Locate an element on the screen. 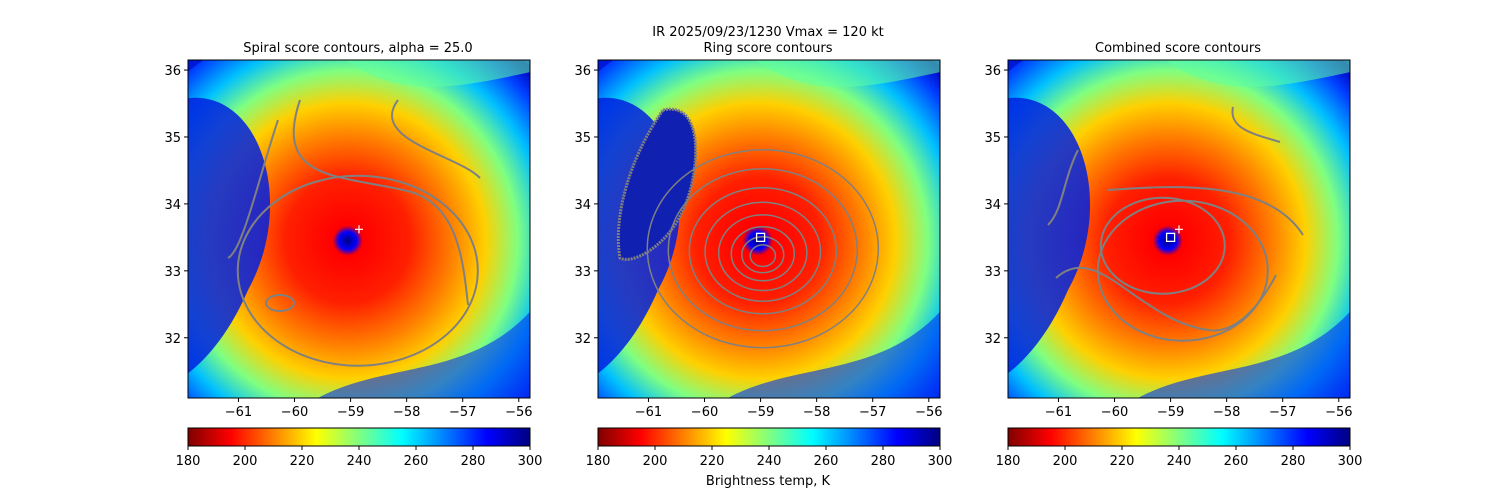 The height and width of the screenshot is (500, 1500). panel-title: Ring score contours is located at coordinates (767, 48).